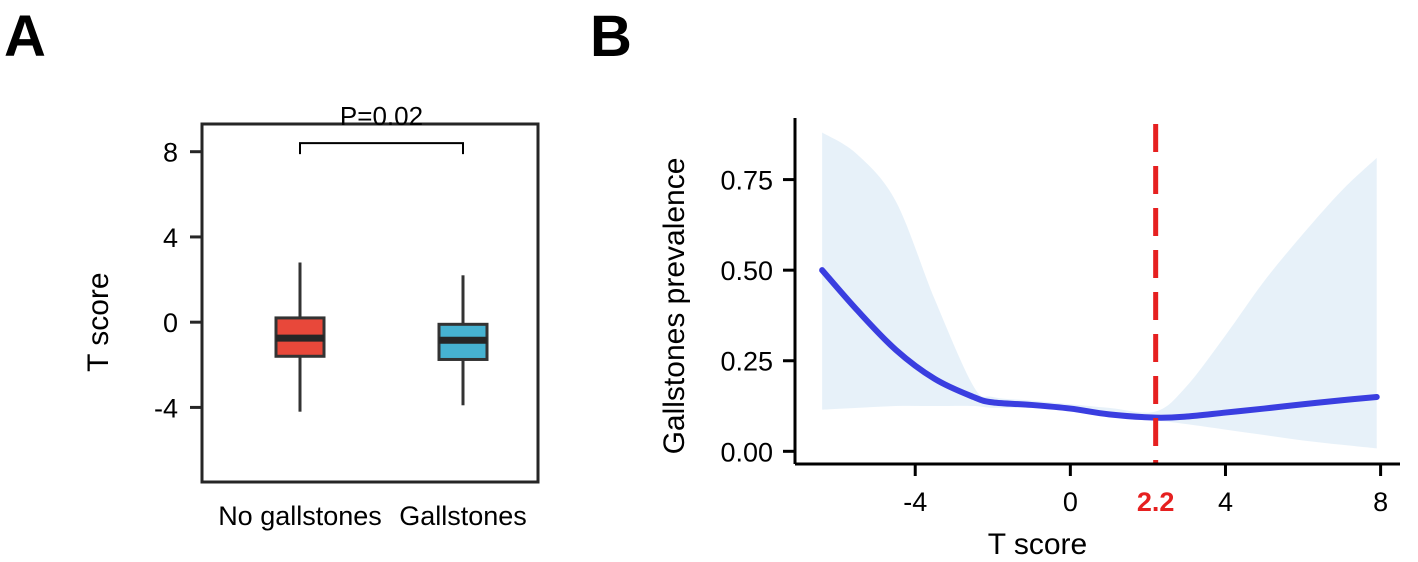 The image size is (1418, 562). What do you see at coordinates (1380, 502) in the screenshot?
I see `x-axis-tick-label: 8` at bounding box center [1380, 502].